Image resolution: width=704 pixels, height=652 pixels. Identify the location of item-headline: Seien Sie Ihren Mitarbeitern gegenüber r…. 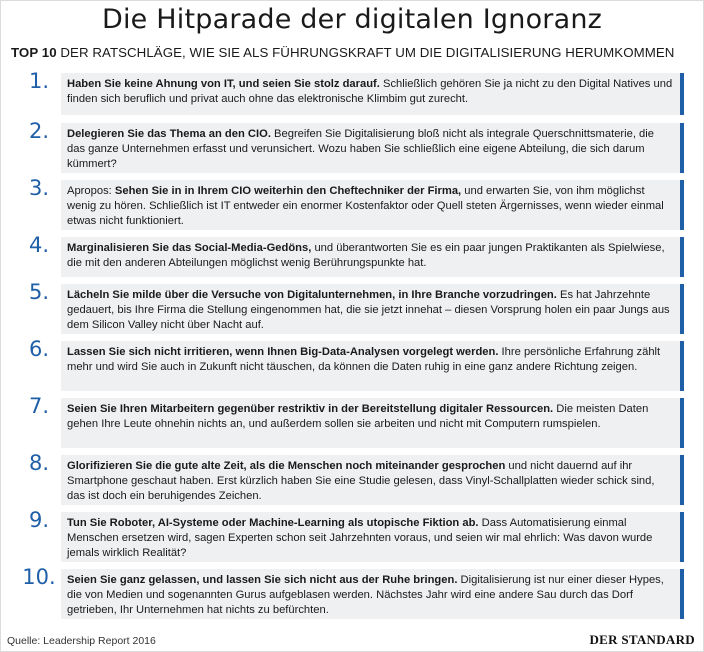
(310, 409).